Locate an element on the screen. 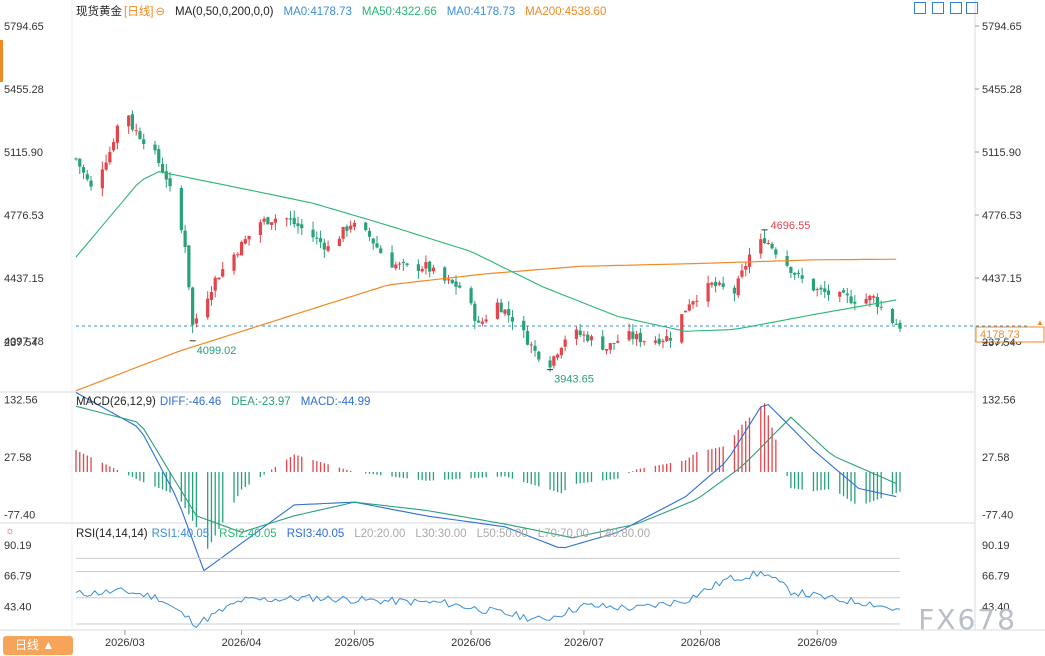  close-icon is located at coordinates (972, 8).